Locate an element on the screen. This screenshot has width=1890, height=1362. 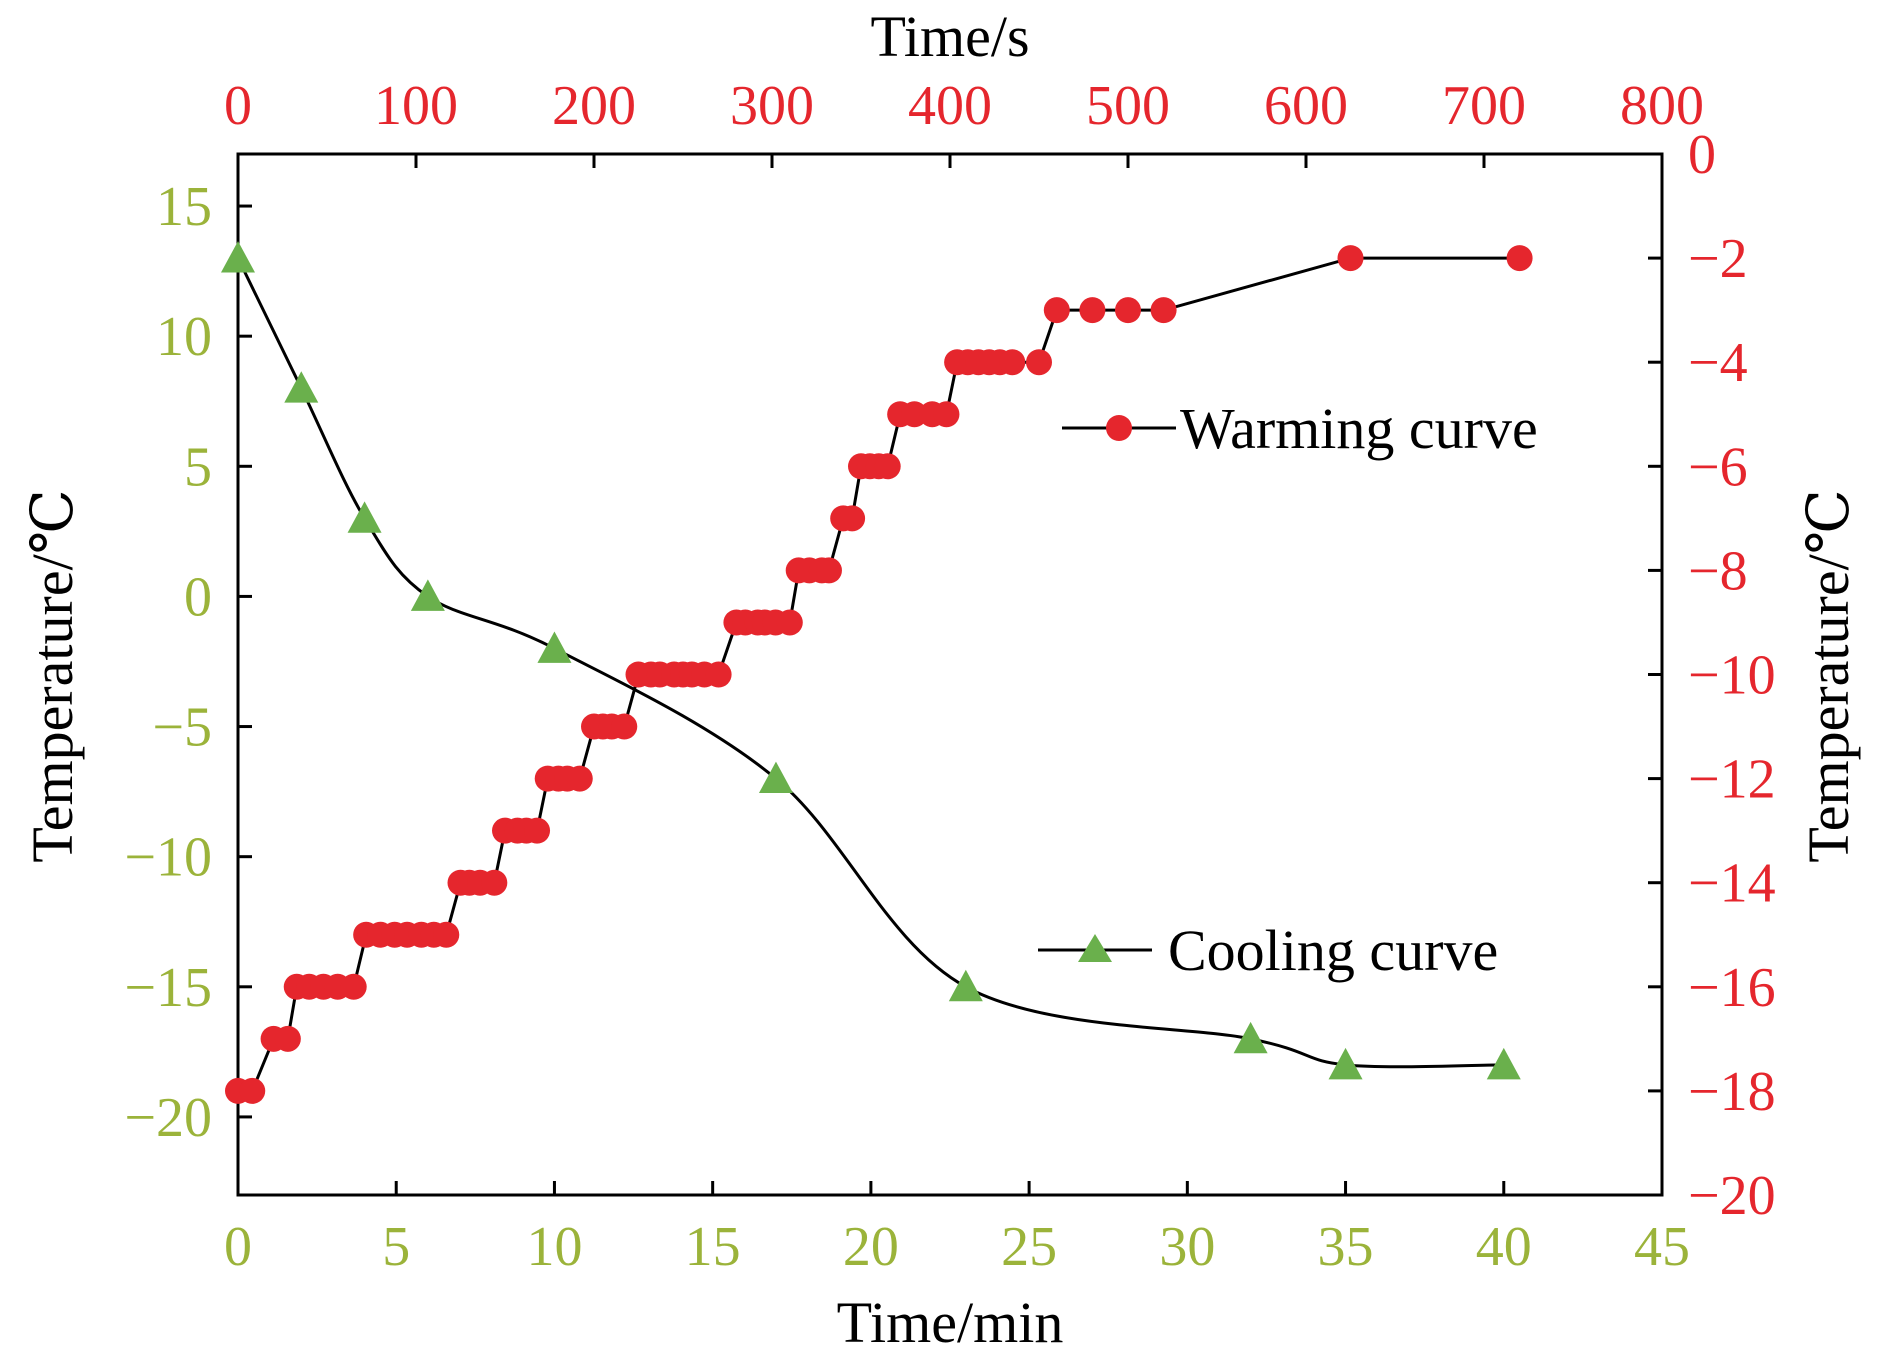
y-right-tick-label: 0 is located at coordinates (1702, 155).